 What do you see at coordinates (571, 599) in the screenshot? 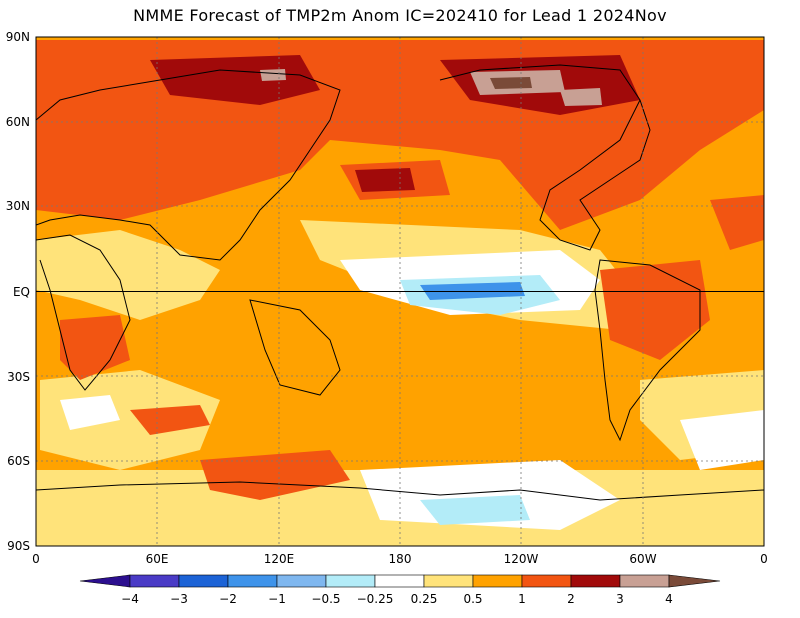
I see `colorbar-label: 2` at bounding box center [571, 599].